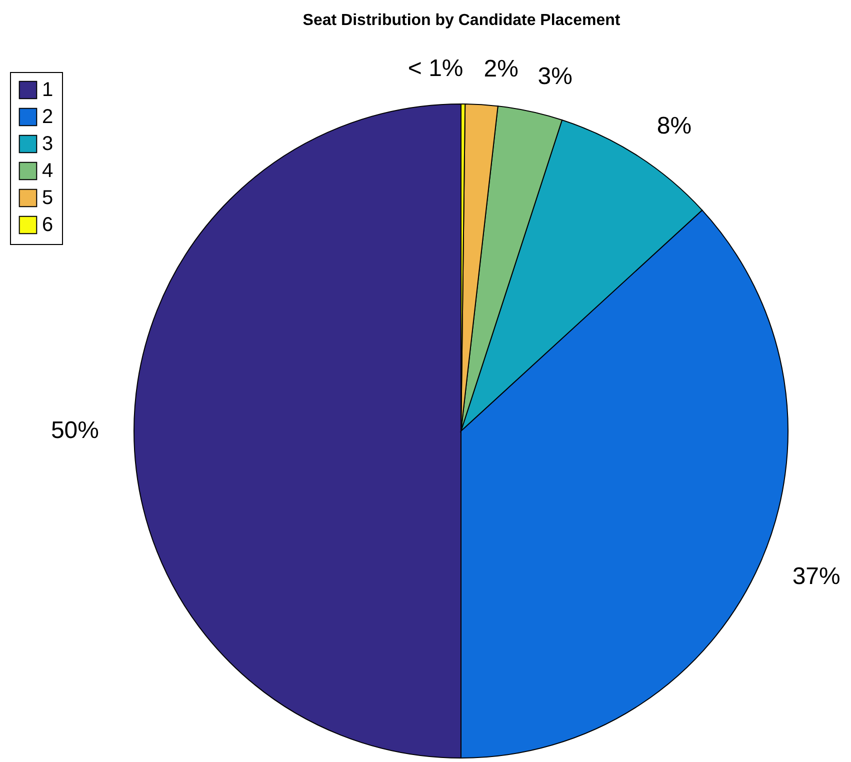 This screenshot has height=762, width=851. What do you see at coordinates (461, 20) in the screenshot?
I see `chart-title: Seat Distribution by Candidate Placement` at bounding box center [461, 20].